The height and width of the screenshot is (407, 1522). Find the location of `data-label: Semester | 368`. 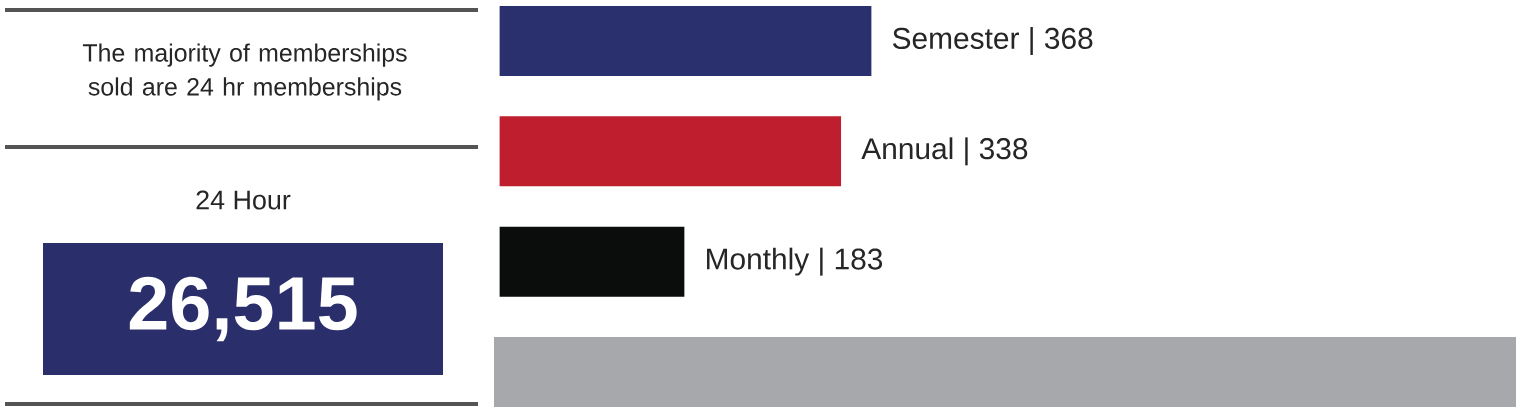

data-label: Semester | 368 is located at coordinates (992, 41).